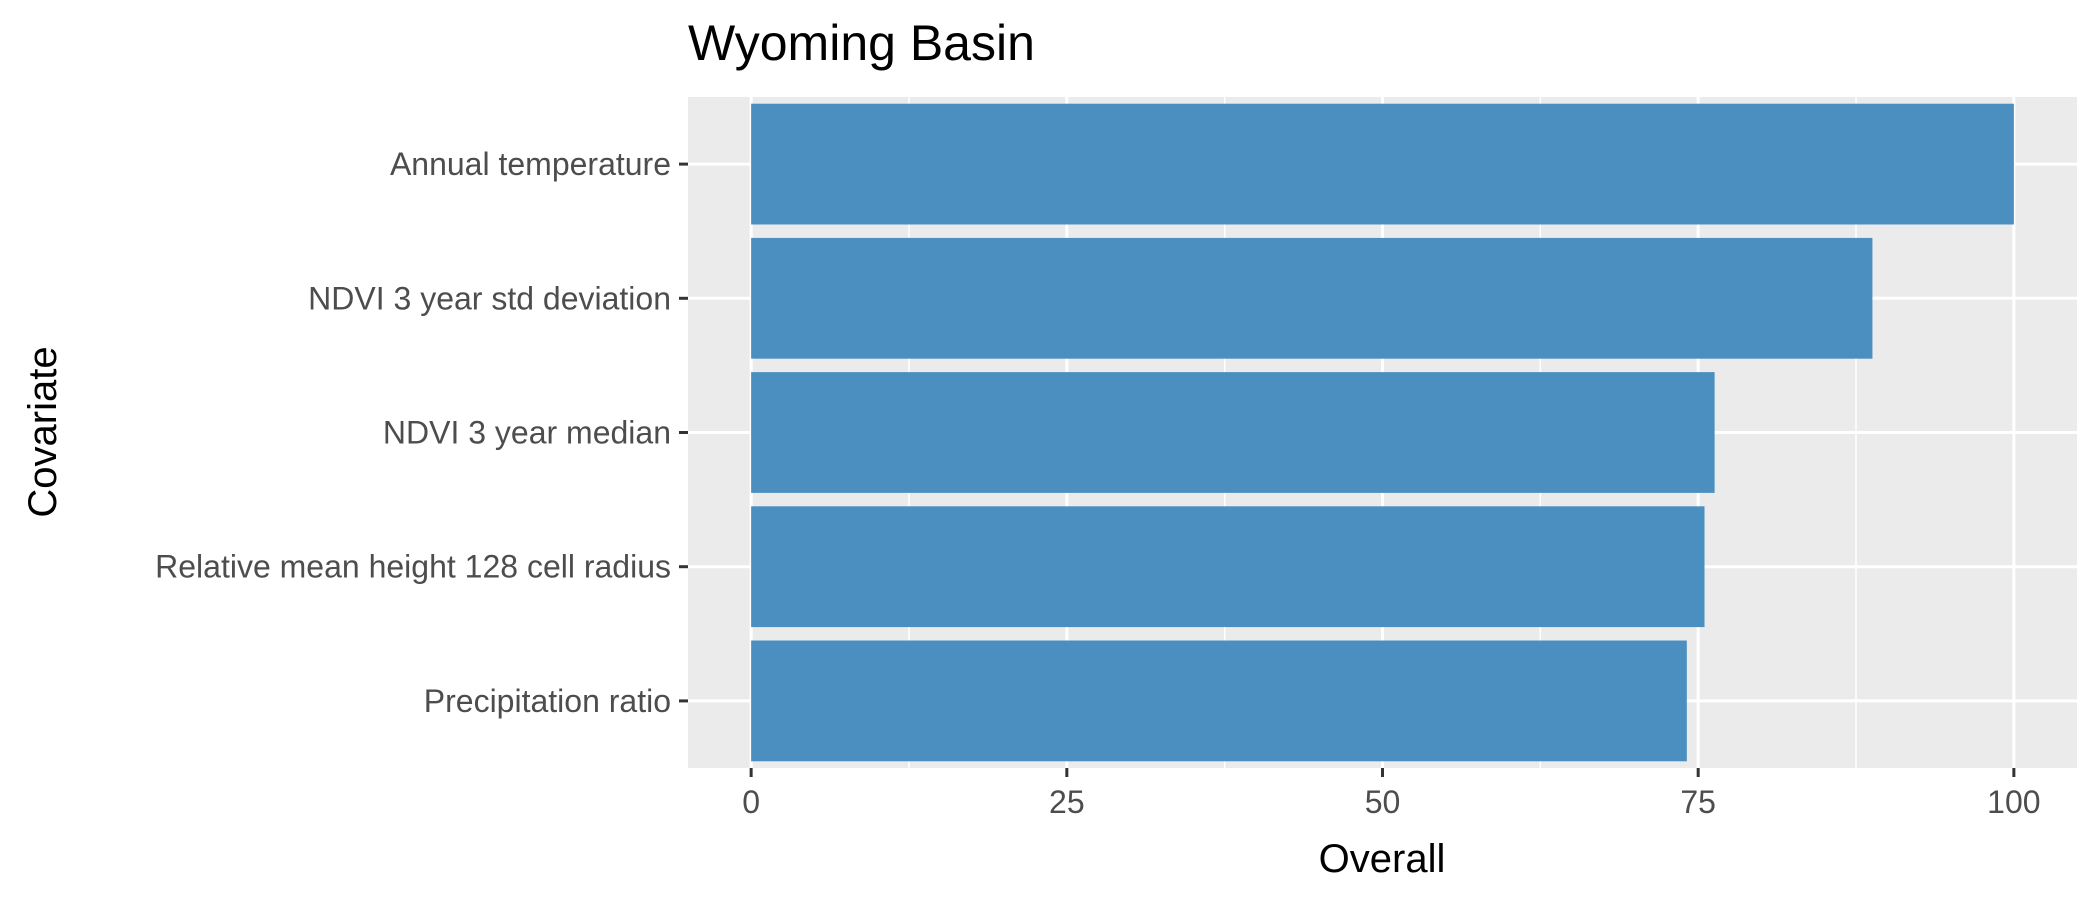 The height and width of the screenshot is (900, 2100). What do you see at coordinates (2013, 802) in the screenshot?
I see `x-tick-label: 100` at bounding box center [2013, 802].